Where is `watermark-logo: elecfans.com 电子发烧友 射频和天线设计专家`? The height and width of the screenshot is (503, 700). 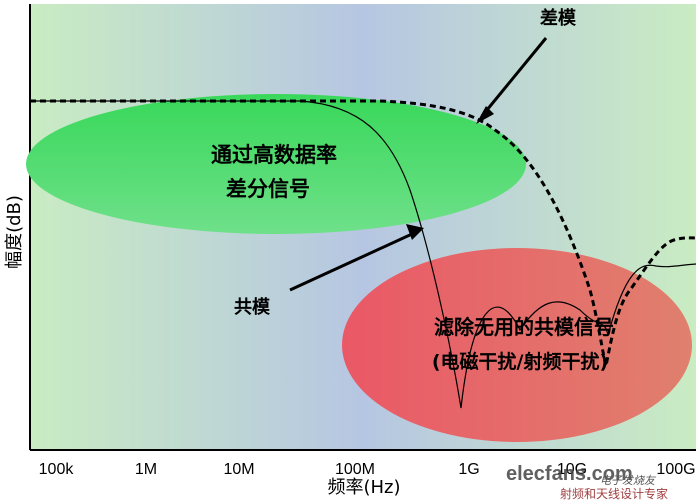 watermark-logo: elecfans.com 电子发烧友 射频和天线设计专家 is located at coordinates (587, 482).